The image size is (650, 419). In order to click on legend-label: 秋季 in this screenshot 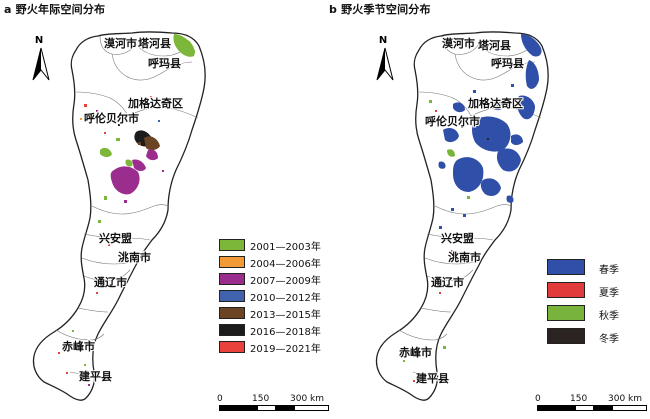, I will do `click(609, 316)`.